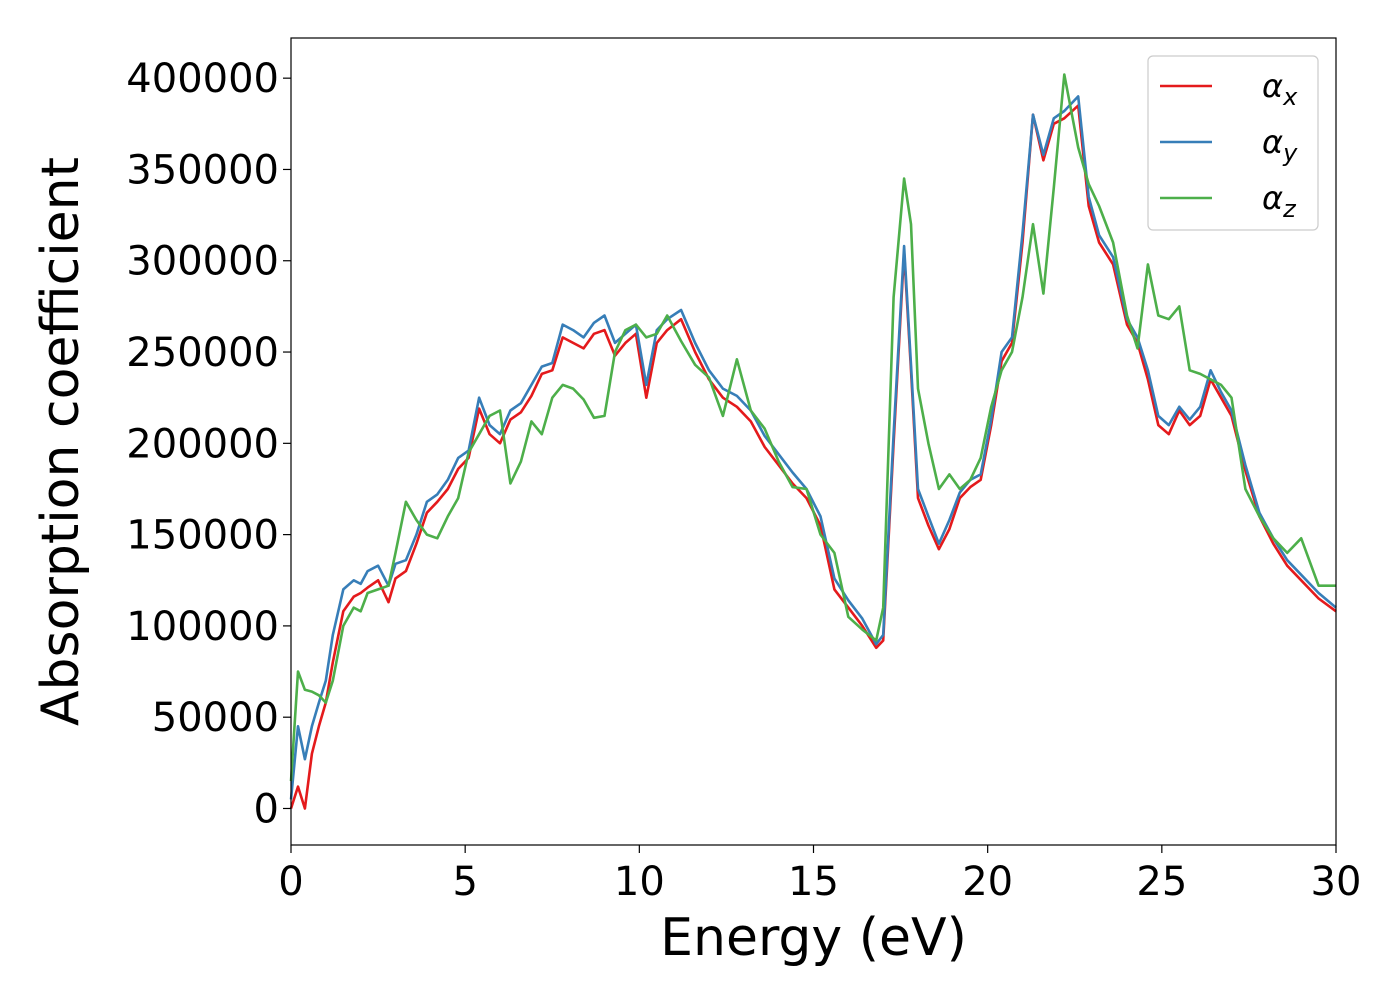  What do you see at coordinates (266, 809) in the screenshot?
I see `y-tick-label: 0` at bounding box center [266, 809].